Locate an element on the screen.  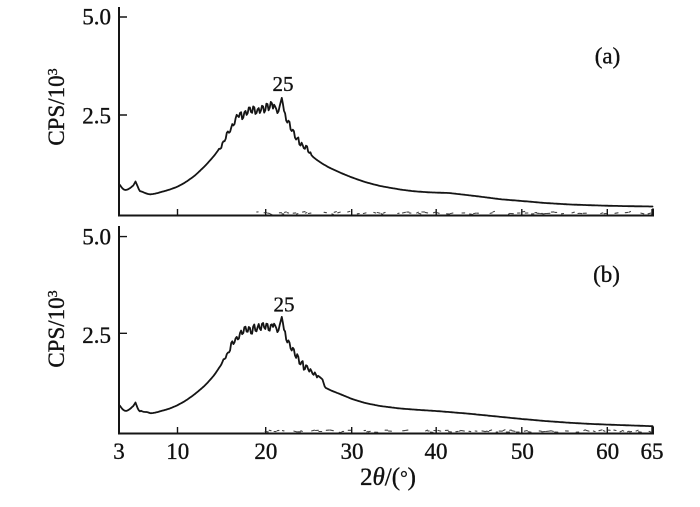
svg-text: 20 is located at coordinates (265, 451).